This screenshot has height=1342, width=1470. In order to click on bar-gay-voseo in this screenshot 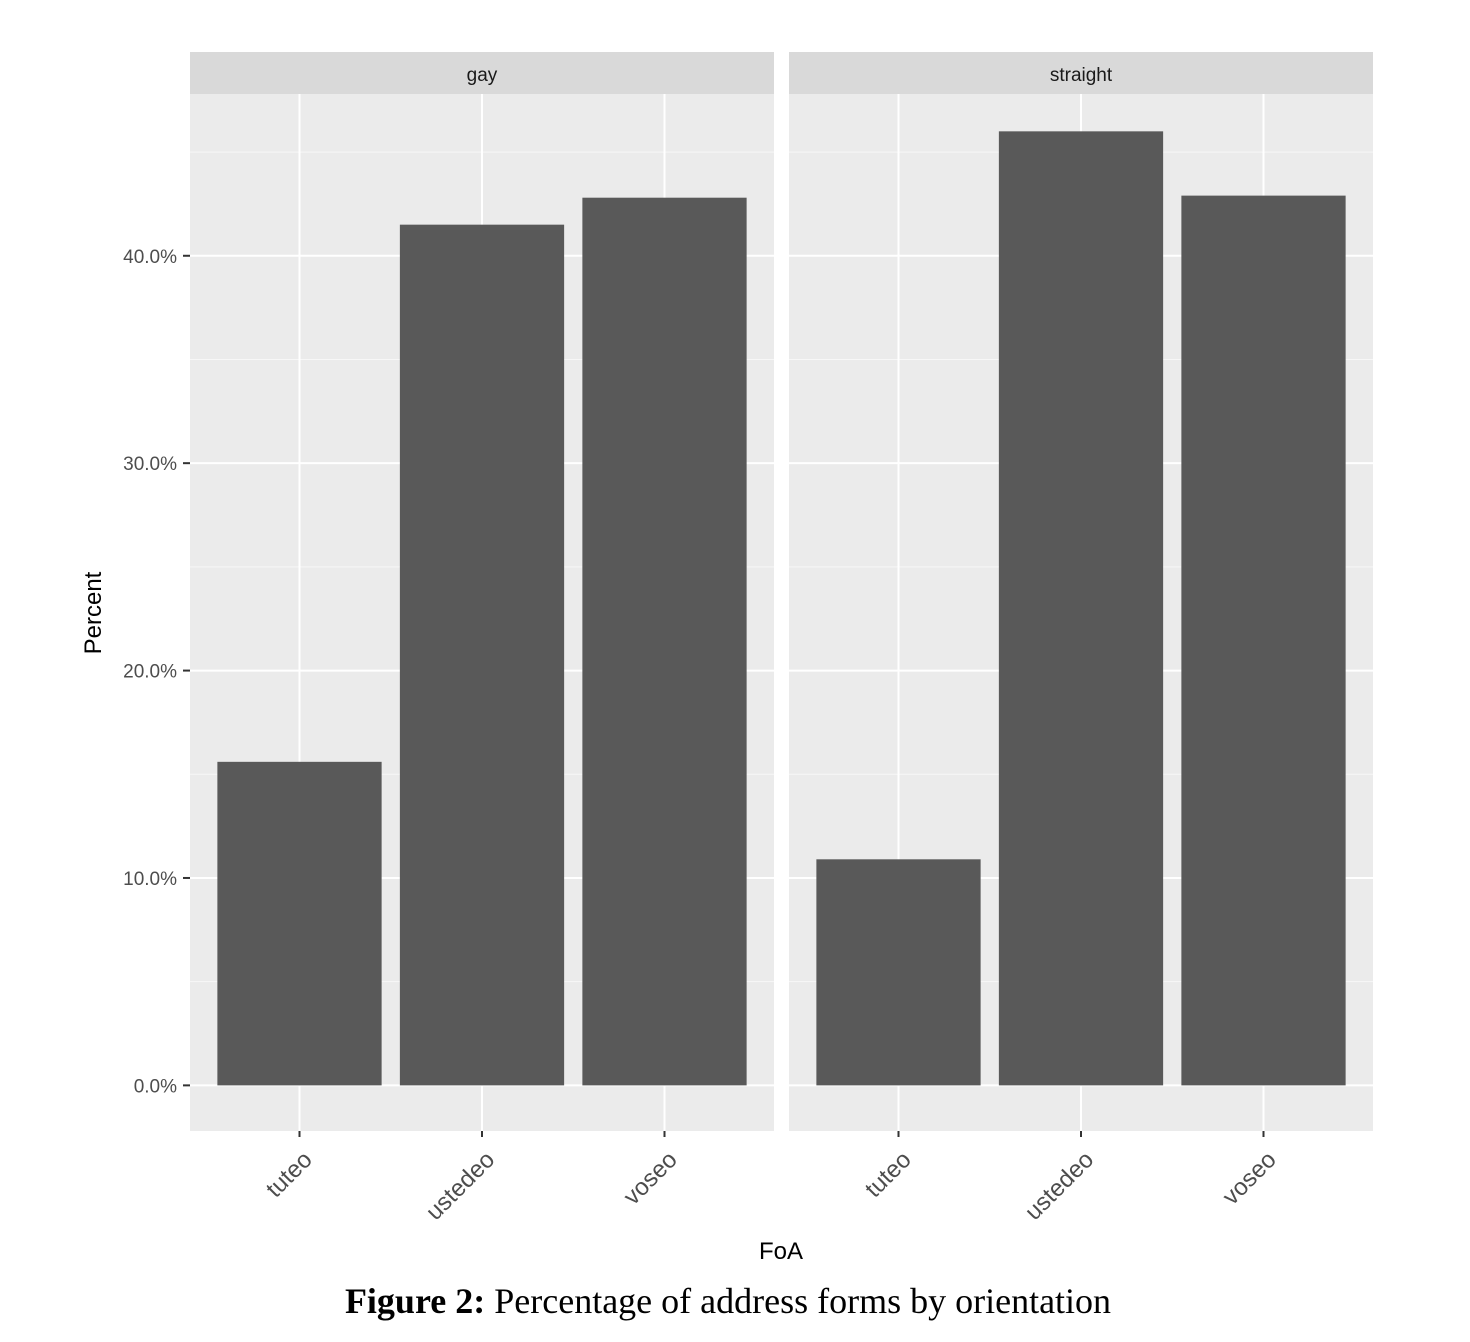, I will do `click(664, 641)`.